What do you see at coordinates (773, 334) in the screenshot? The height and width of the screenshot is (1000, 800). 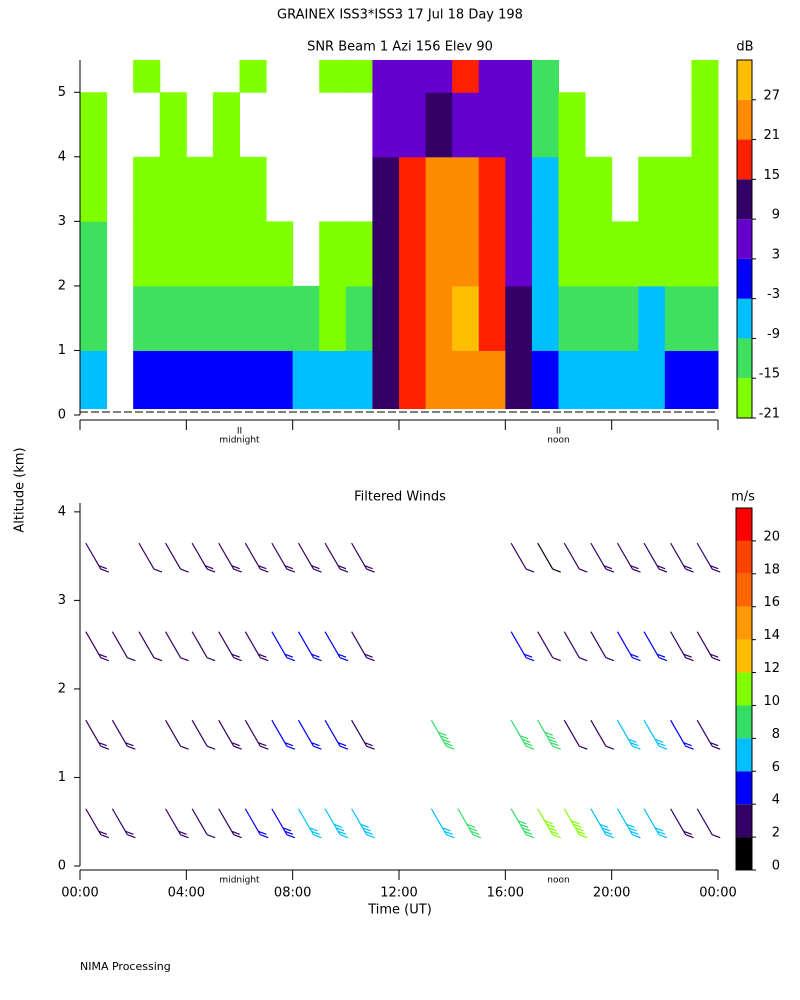 I see `colorbar-tick-label: -9` at bounding box center [773, 334].